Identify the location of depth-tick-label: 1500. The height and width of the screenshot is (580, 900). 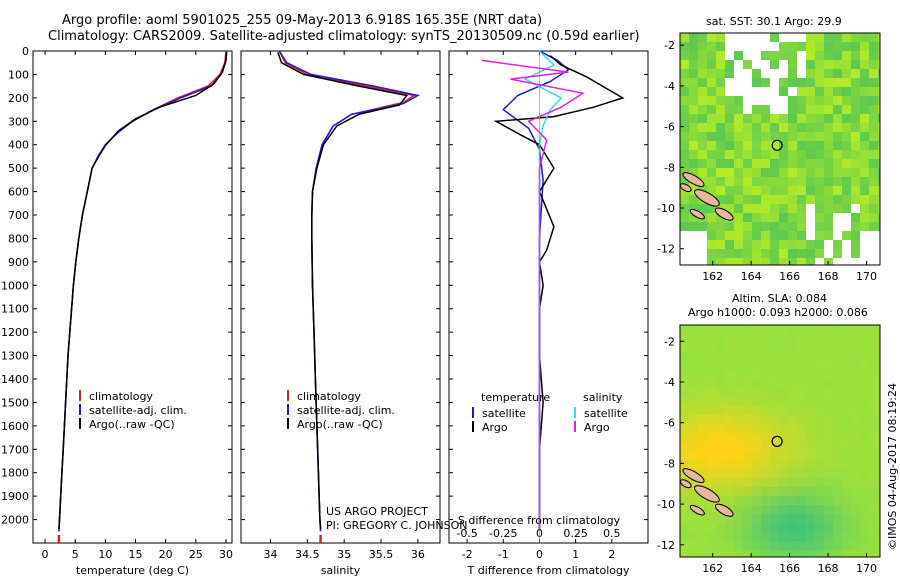
(15, 402).